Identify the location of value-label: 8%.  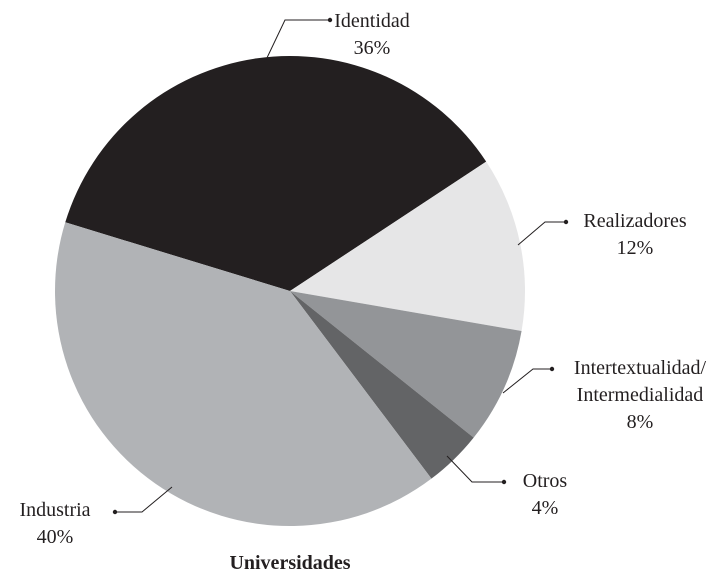
(640, 422).